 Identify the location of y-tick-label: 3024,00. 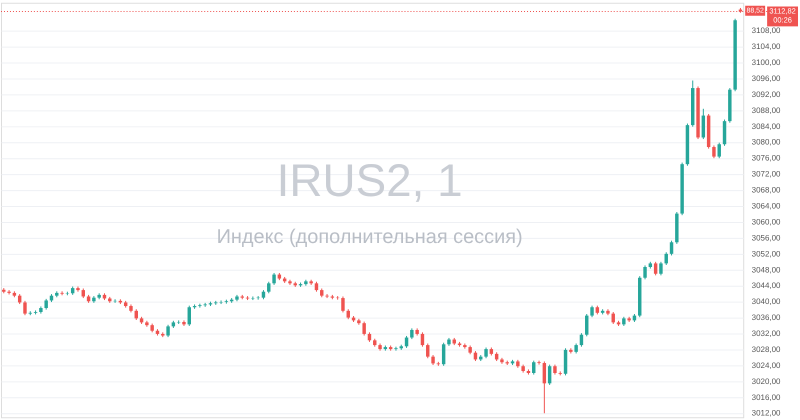
(767, 365).